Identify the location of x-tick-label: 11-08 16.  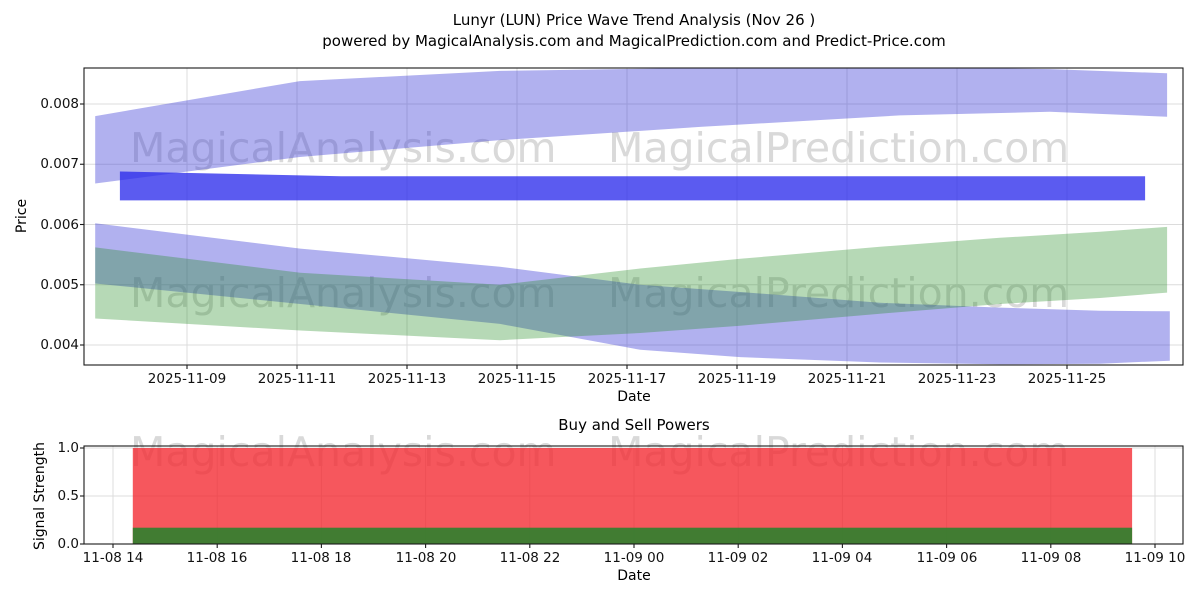
(217, 558).